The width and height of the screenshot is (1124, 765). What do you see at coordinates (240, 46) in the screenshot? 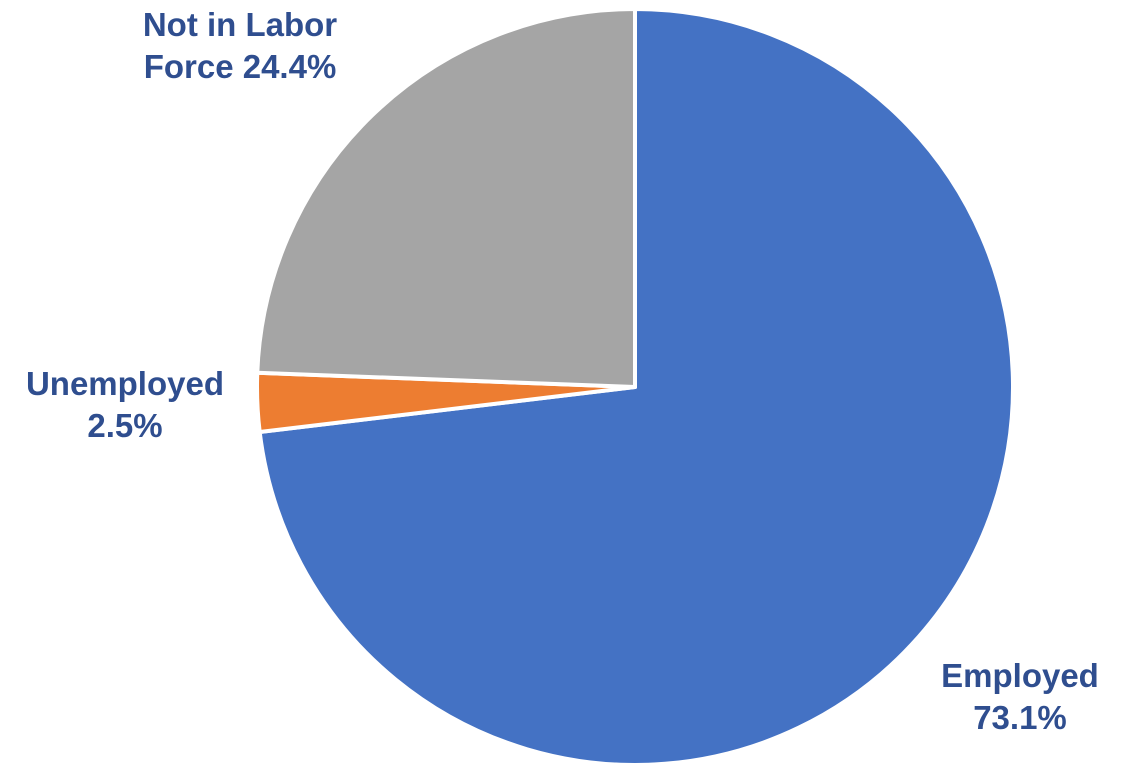
I see `not-in-labor-force-label: Not in Labor Force 24.4%` at bounding box center [240, 46].